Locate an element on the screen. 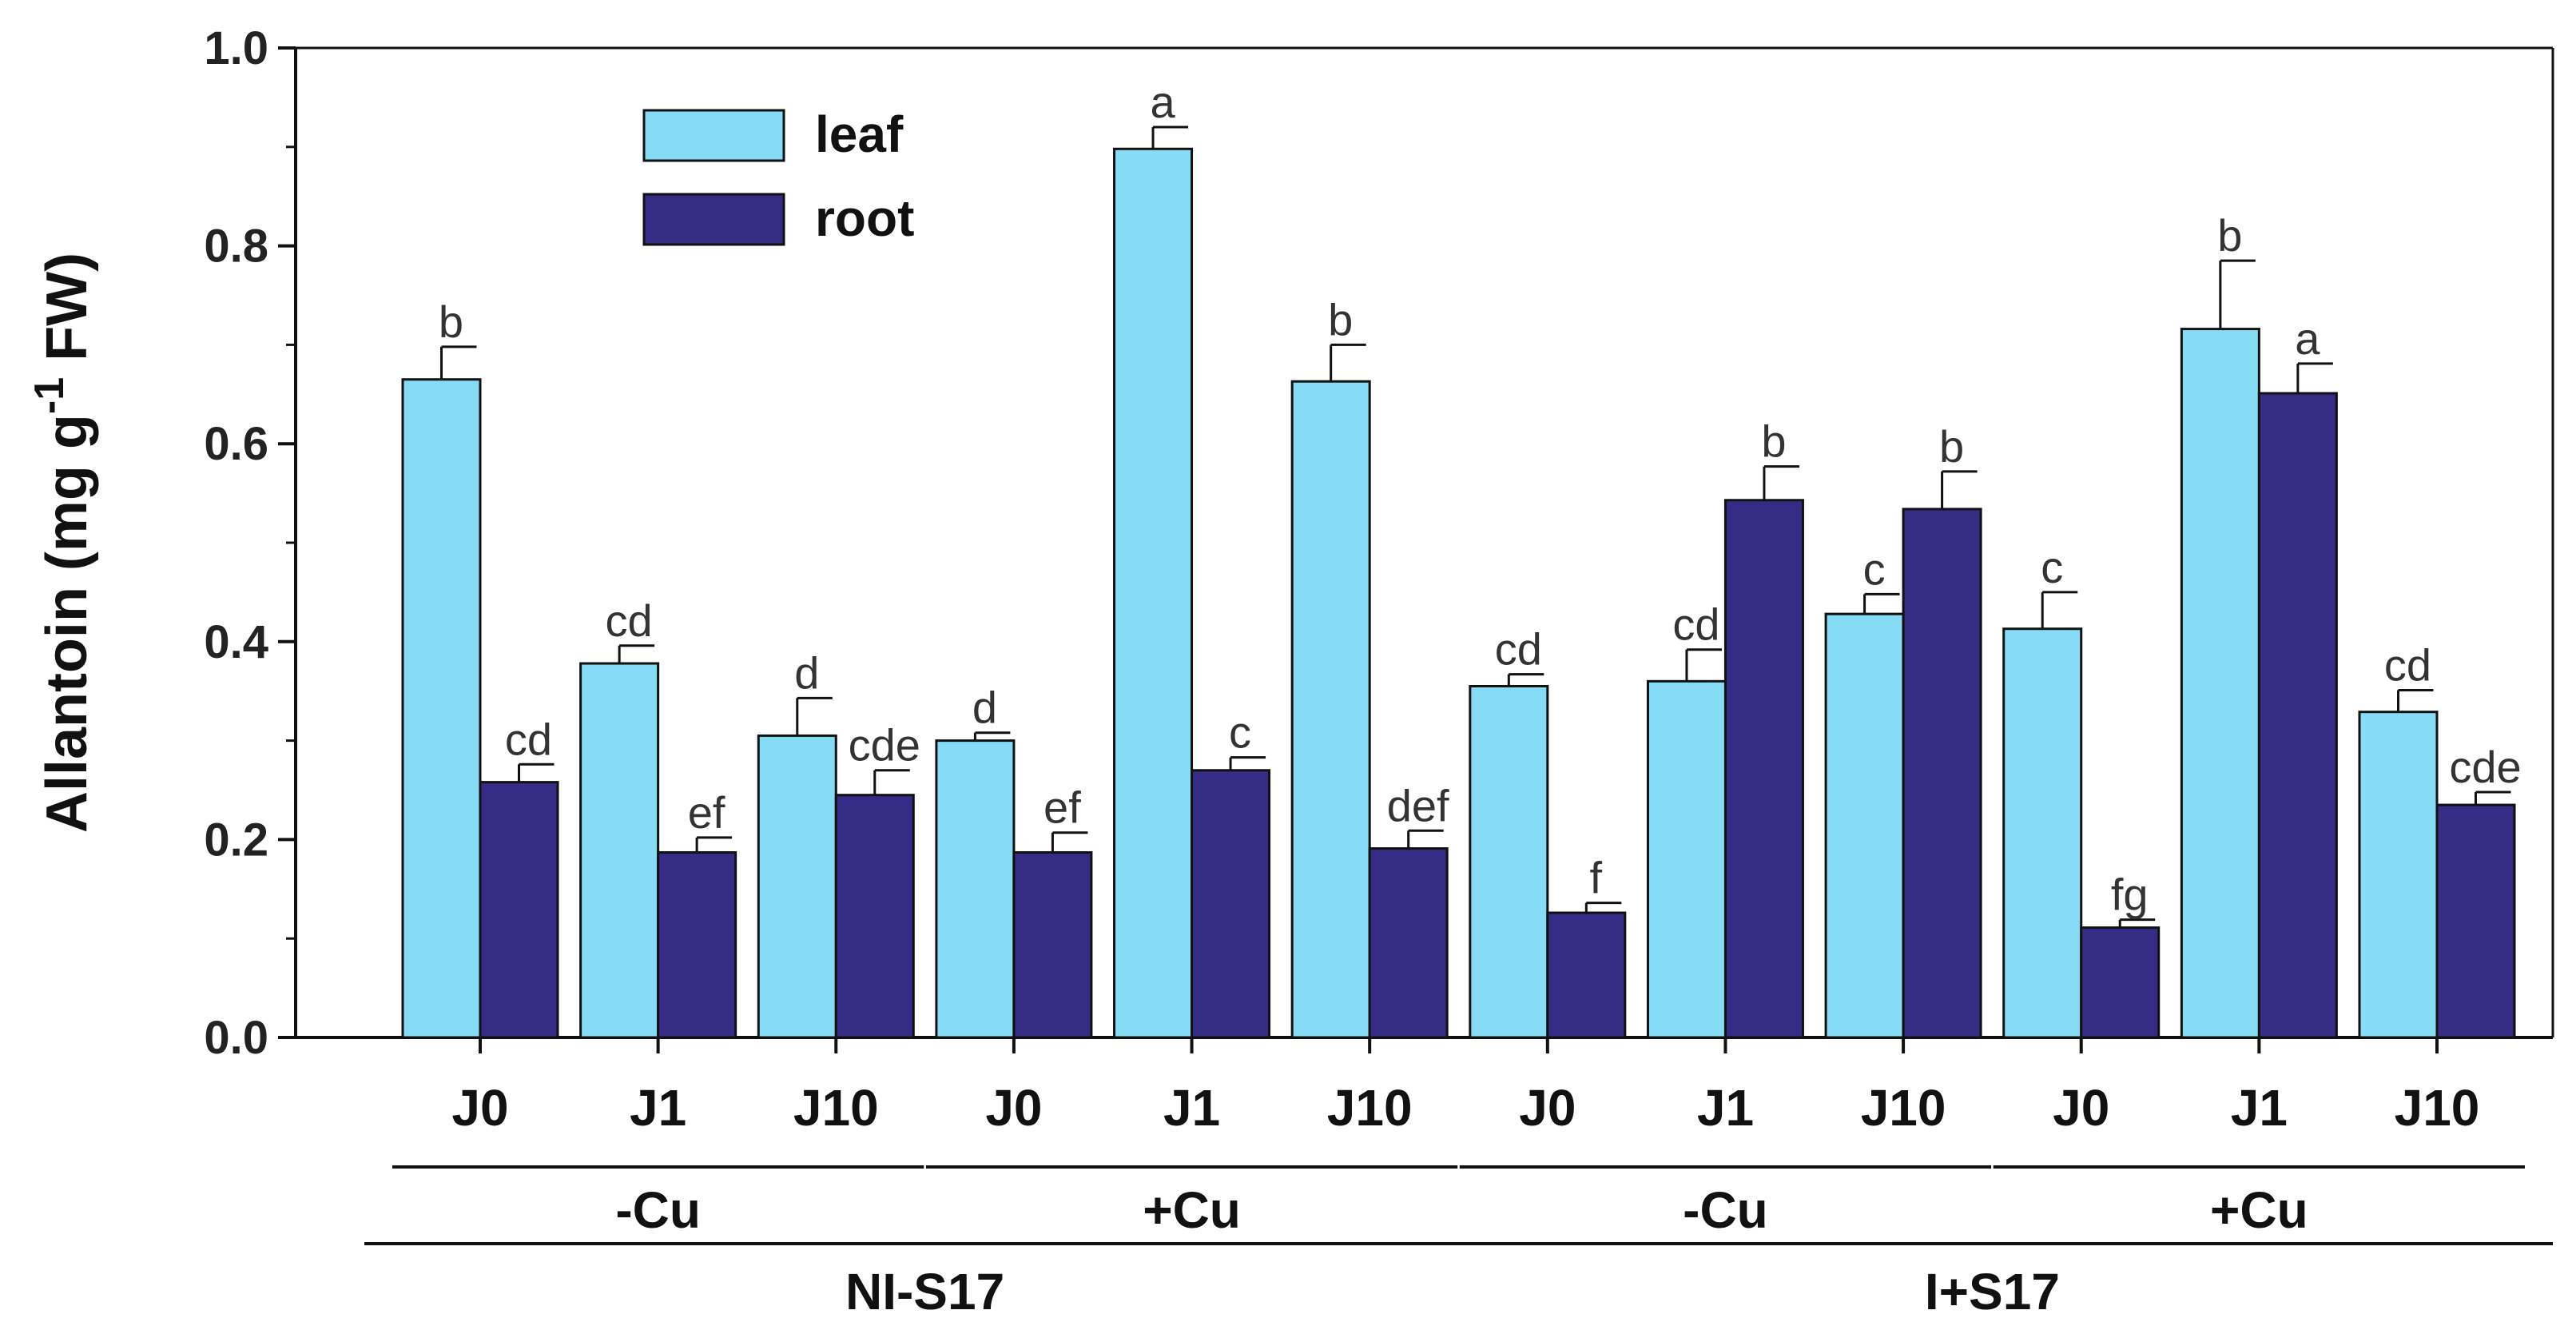 The image size is (2576, 1330). y-tick-label: 0.0 is located at coordinates (236, 1038).